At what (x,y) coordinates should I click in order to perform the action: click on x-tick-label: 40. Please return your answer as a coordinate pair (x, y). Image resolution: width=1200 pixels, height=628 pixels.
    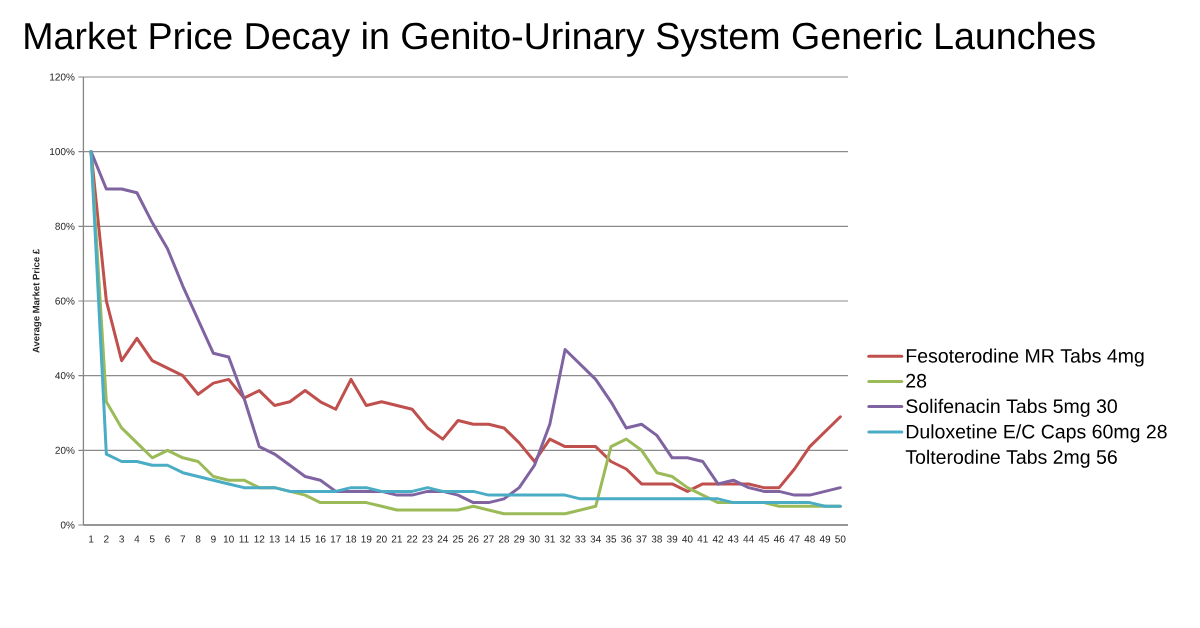
    Looking at the image, I should click on (687, 539).